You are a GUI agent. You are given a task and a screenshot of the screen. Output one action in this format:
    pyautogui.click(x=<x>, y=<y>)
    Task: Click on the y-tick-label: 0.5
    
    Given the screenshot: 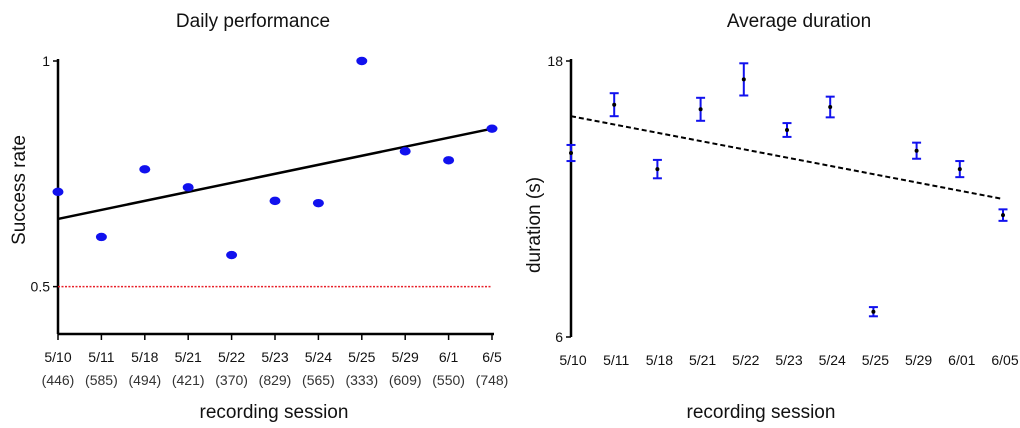 What is the action you would take?
    pyautogui.click(x=41, y=287)
    